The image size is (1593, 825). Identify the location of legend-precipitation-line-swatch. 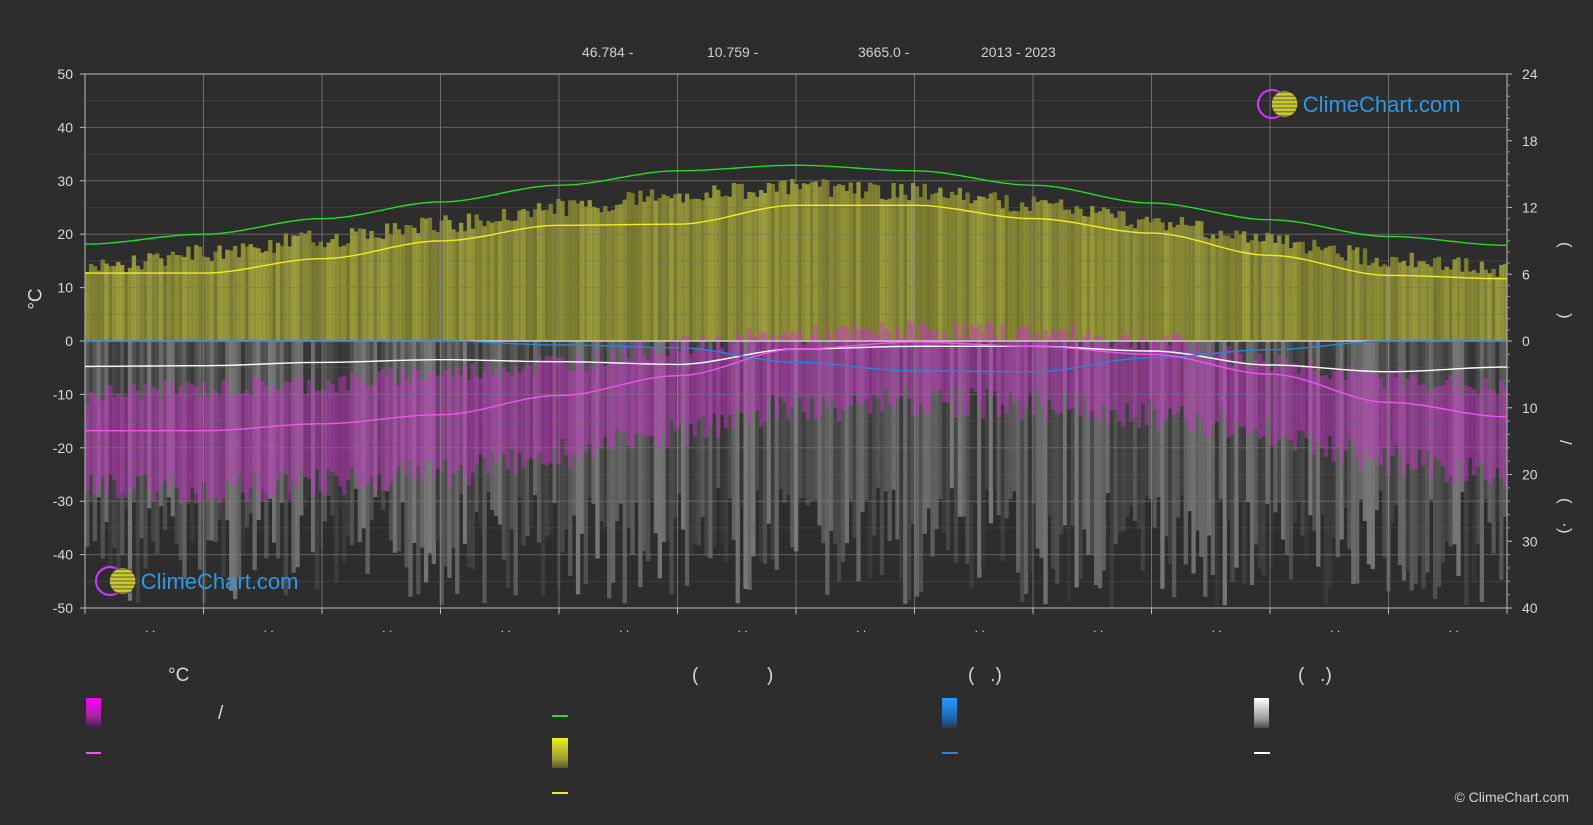
(950, 753).